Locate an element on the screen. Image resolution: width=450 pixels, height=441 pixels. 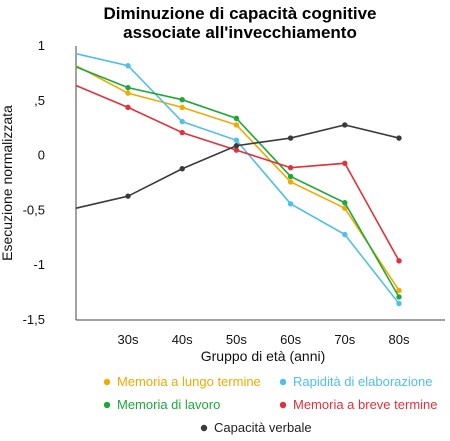
legend-item: Memoria a lungo termine is located at coordinates (182, 381).